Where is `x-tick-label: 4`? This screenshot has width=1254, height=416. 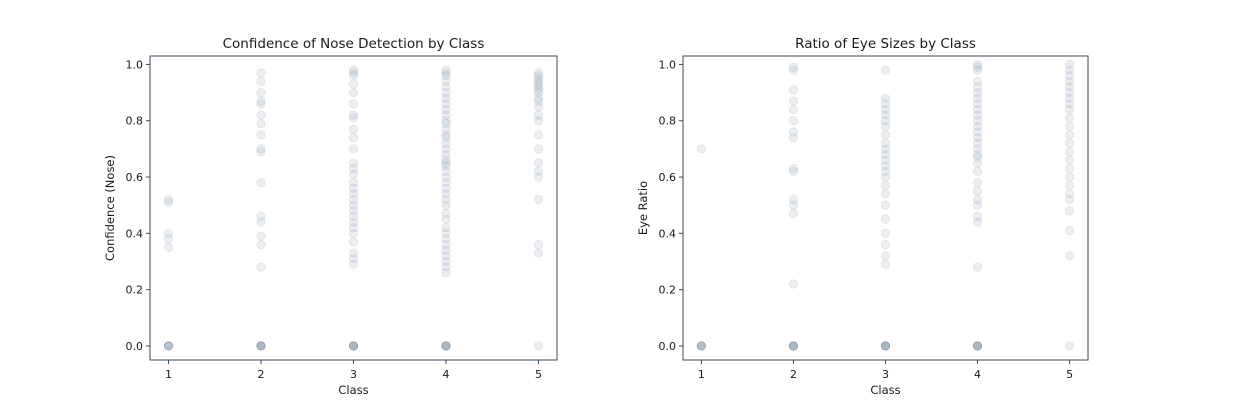 x-tick-label: 4 is located at coordinates (446, 374).